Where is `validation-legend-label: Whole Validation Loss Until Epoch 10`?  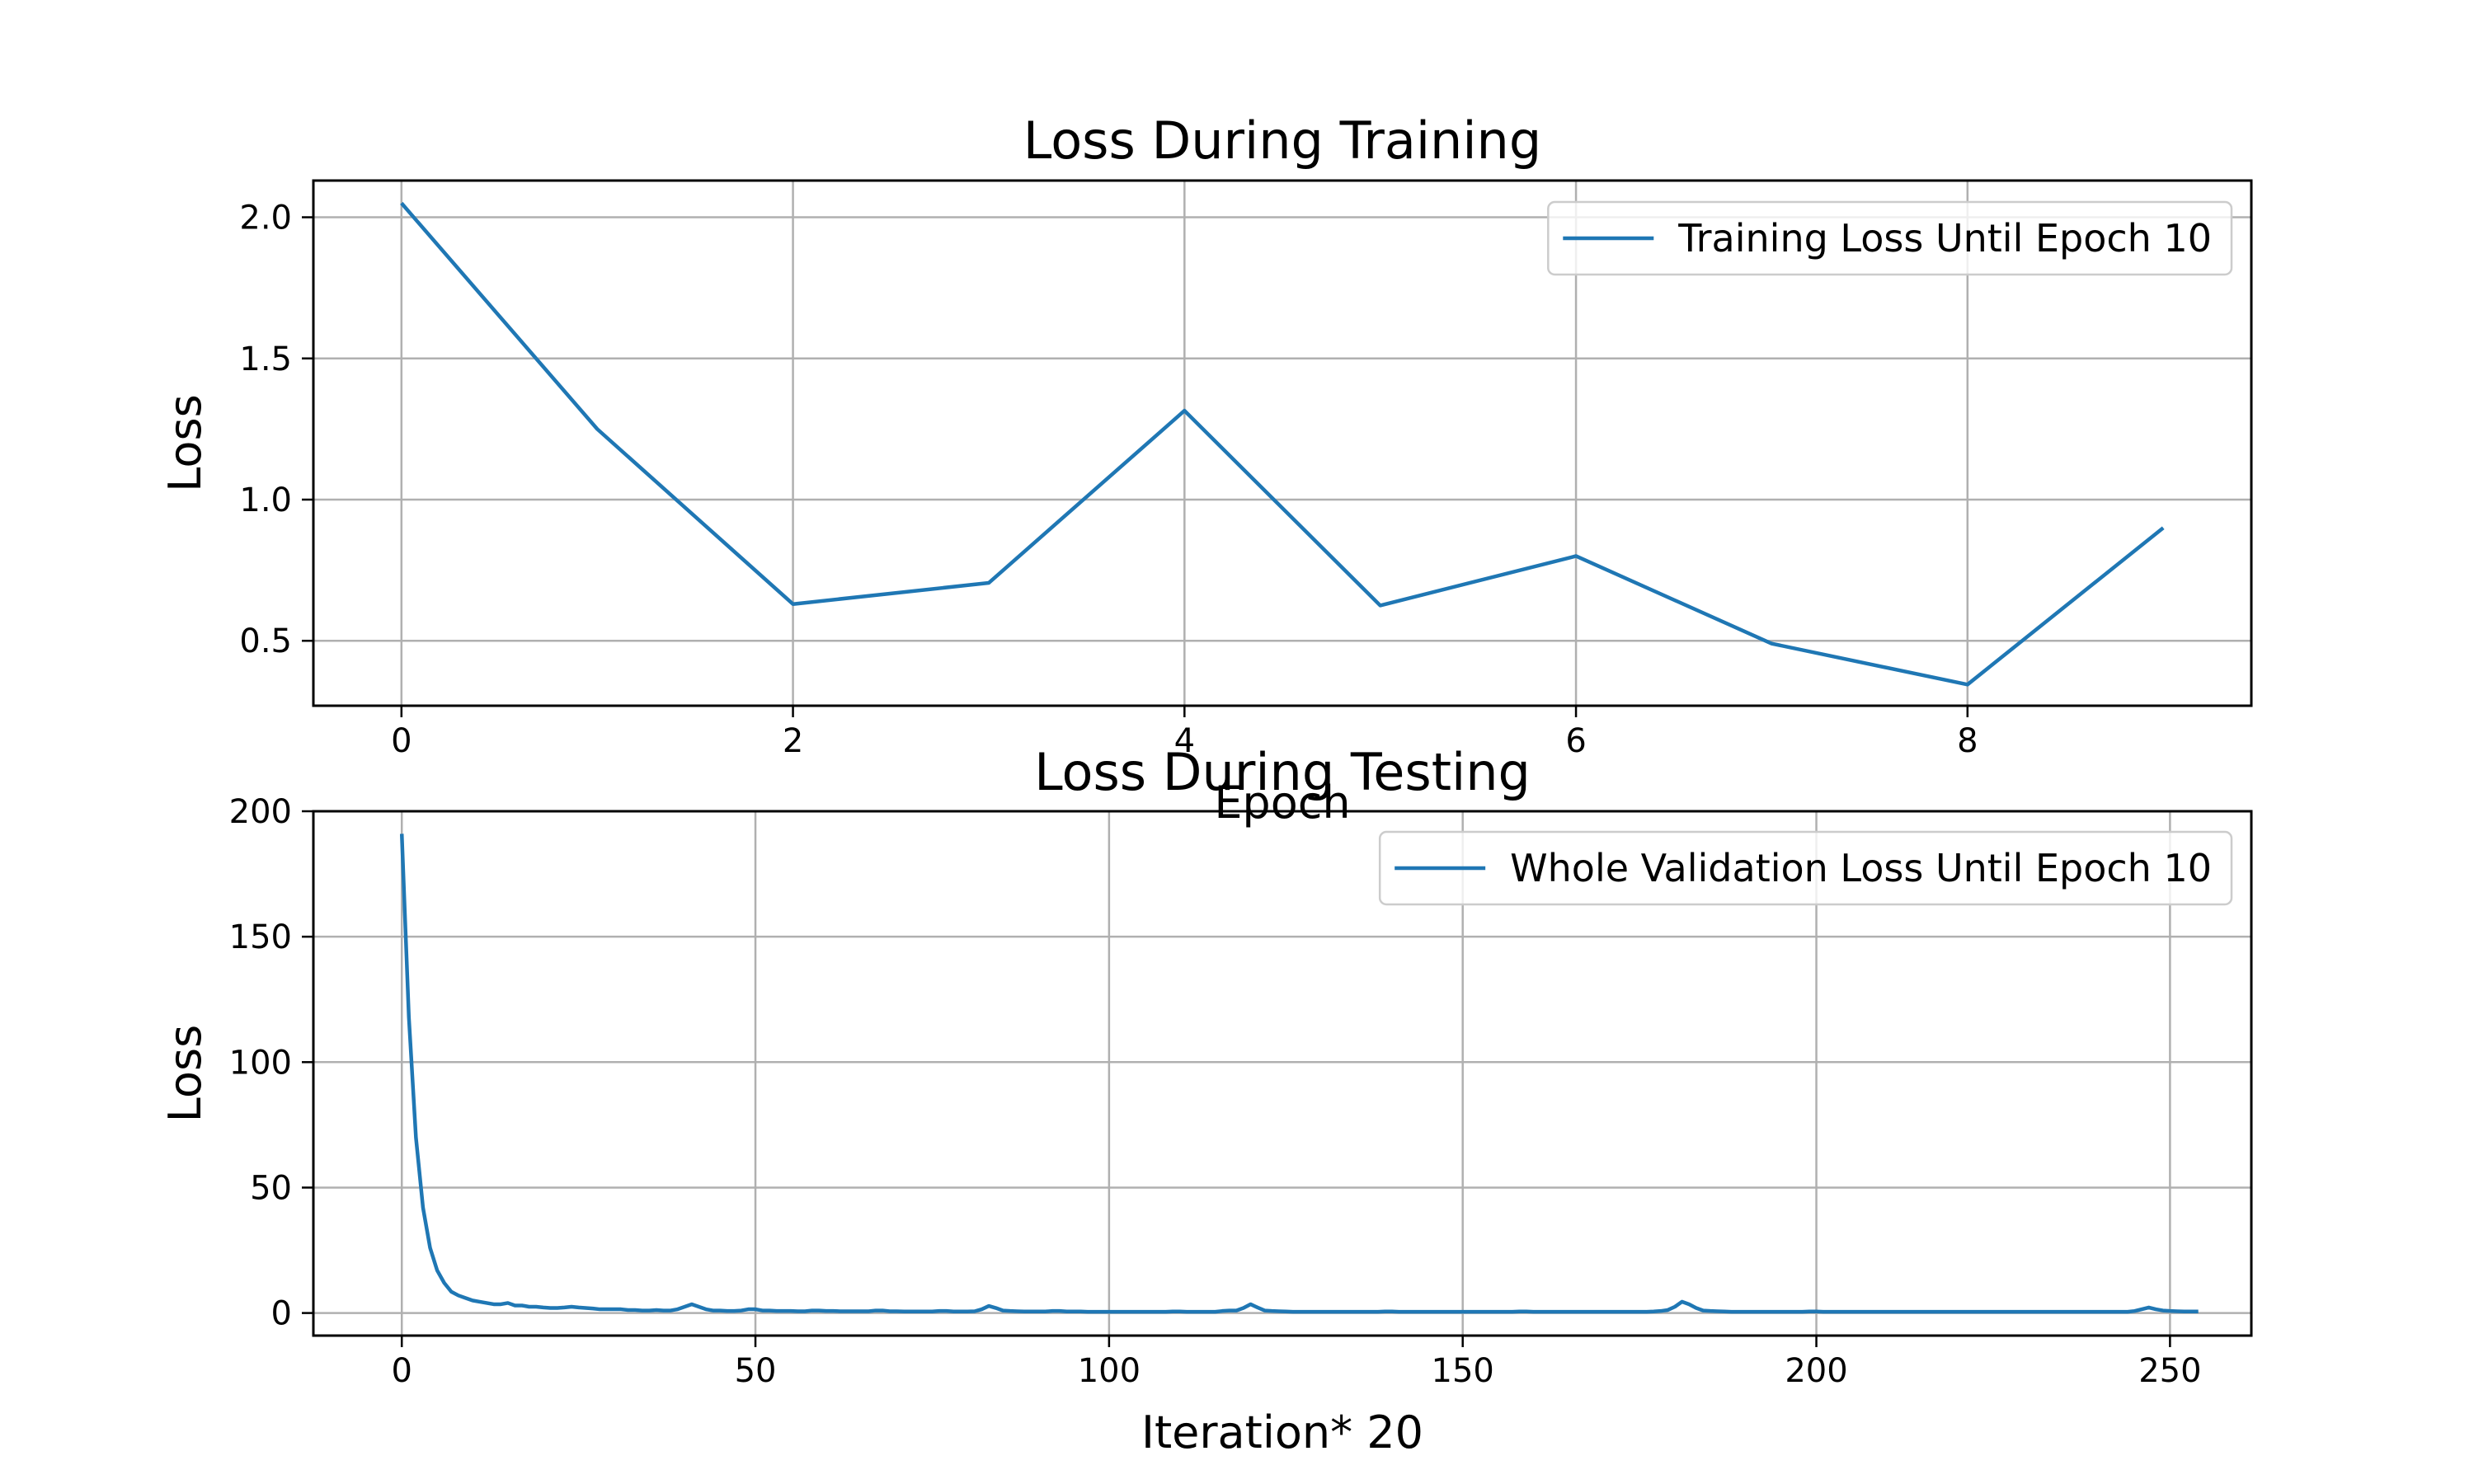 validation-legend-label: Whole Validation Loss Until Epoch 10 is located at coordinates (1861, 868).